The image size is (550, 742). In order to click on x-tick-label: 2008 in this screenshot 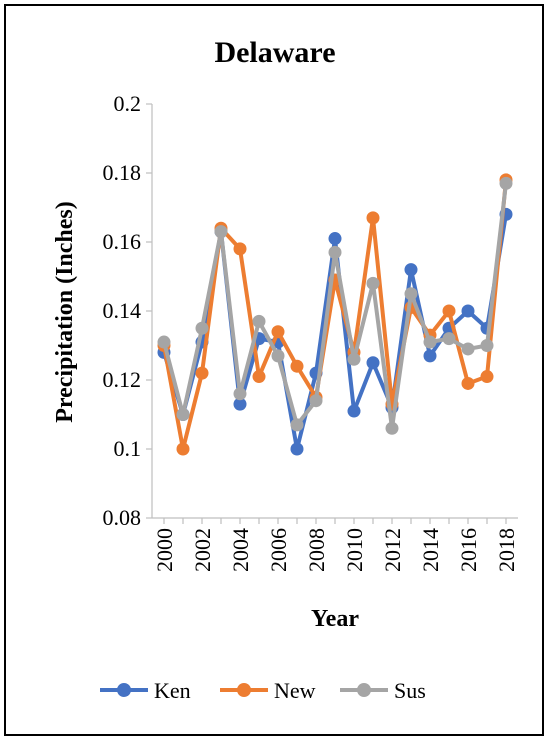, I will do `click(316, 550)`.